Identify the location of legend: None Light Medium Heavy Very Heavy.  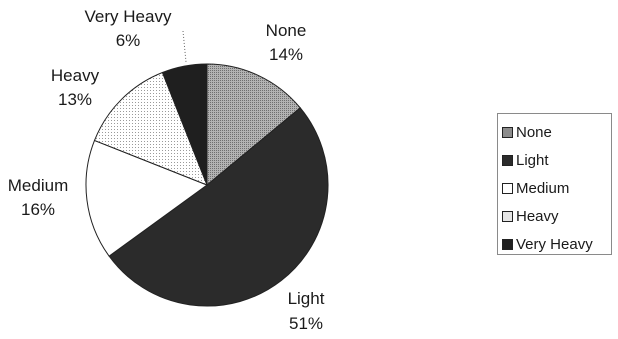
(554, 184).